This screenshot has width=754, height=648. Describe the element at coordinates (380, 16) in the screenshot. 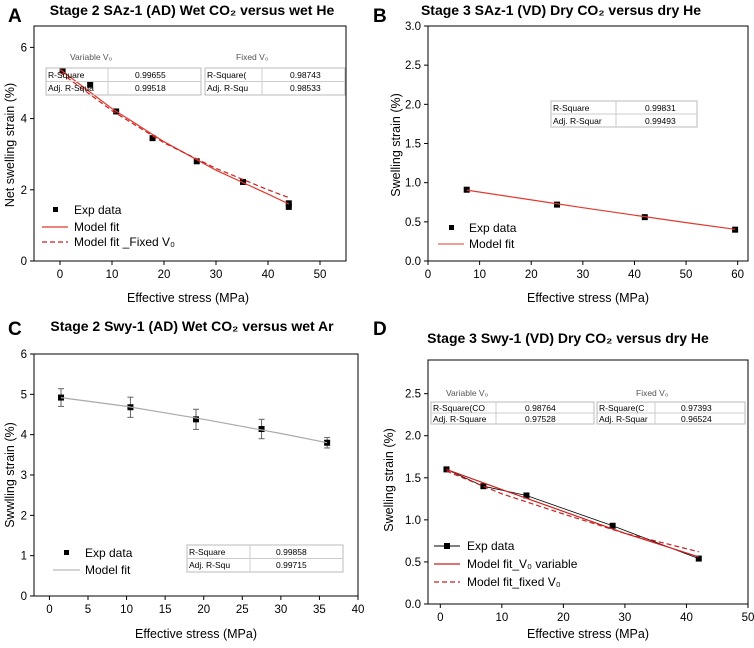

I see `panel-label-b: B` at that location.